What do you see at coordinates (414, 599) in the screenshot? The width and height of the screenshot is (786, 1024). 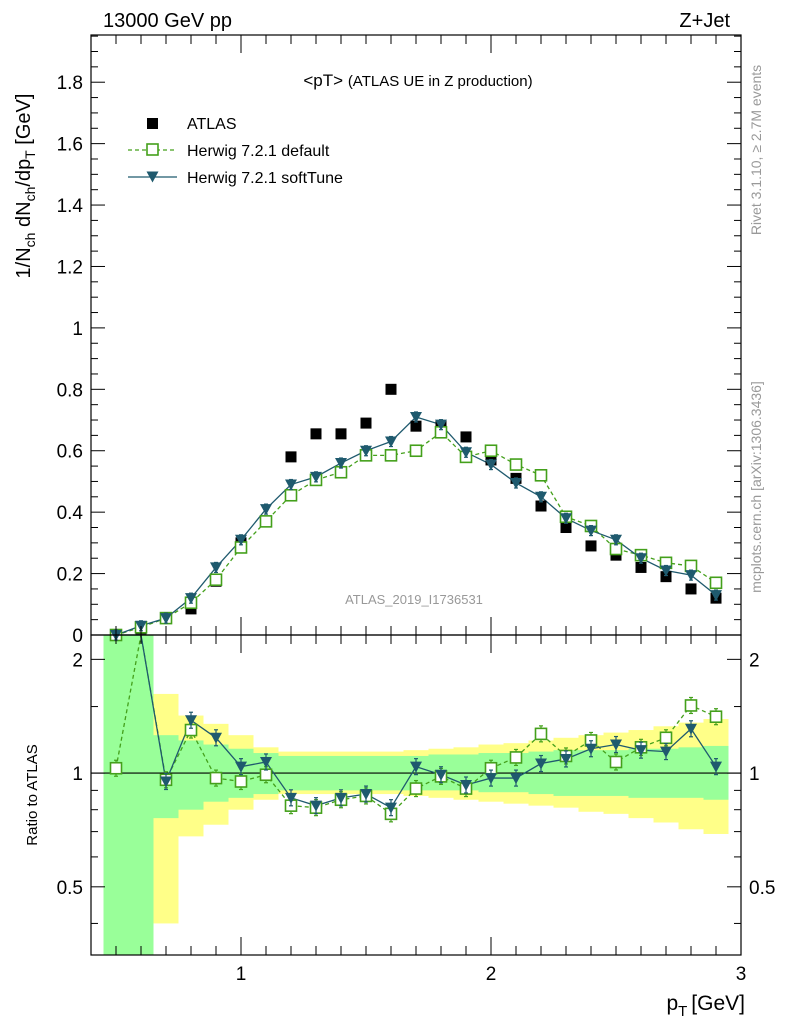 I see `analysis-watermark: ATLAS_2019_I1736531` at bounding box center [414, 599].